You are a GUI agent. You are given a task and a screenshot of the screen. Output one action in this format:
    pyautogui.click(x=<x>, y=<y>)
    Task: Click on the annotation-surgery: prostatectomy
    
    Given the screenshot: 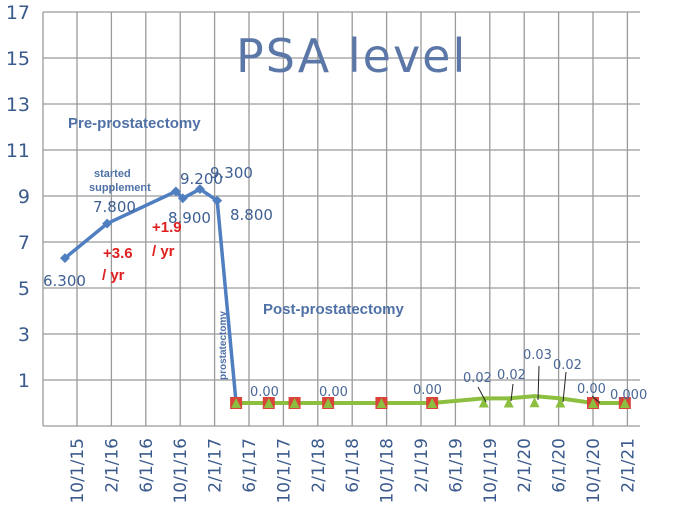 What is the action you would take?
    pyautogui.click(x=223, y=345)
    